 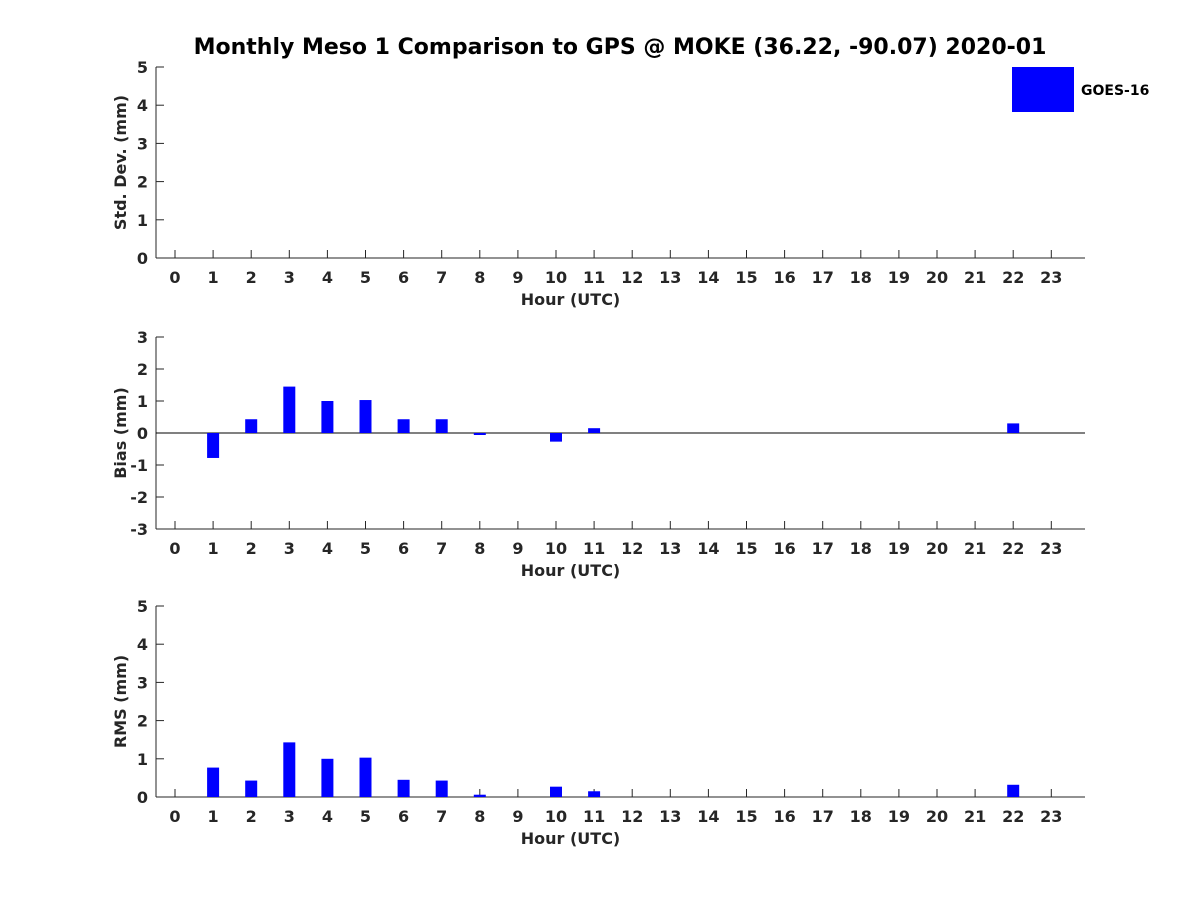 What do you see at coordinates (861, 548) in the screenshot?
I see `x-tick-label: 18` at bounding box center [861, 548].